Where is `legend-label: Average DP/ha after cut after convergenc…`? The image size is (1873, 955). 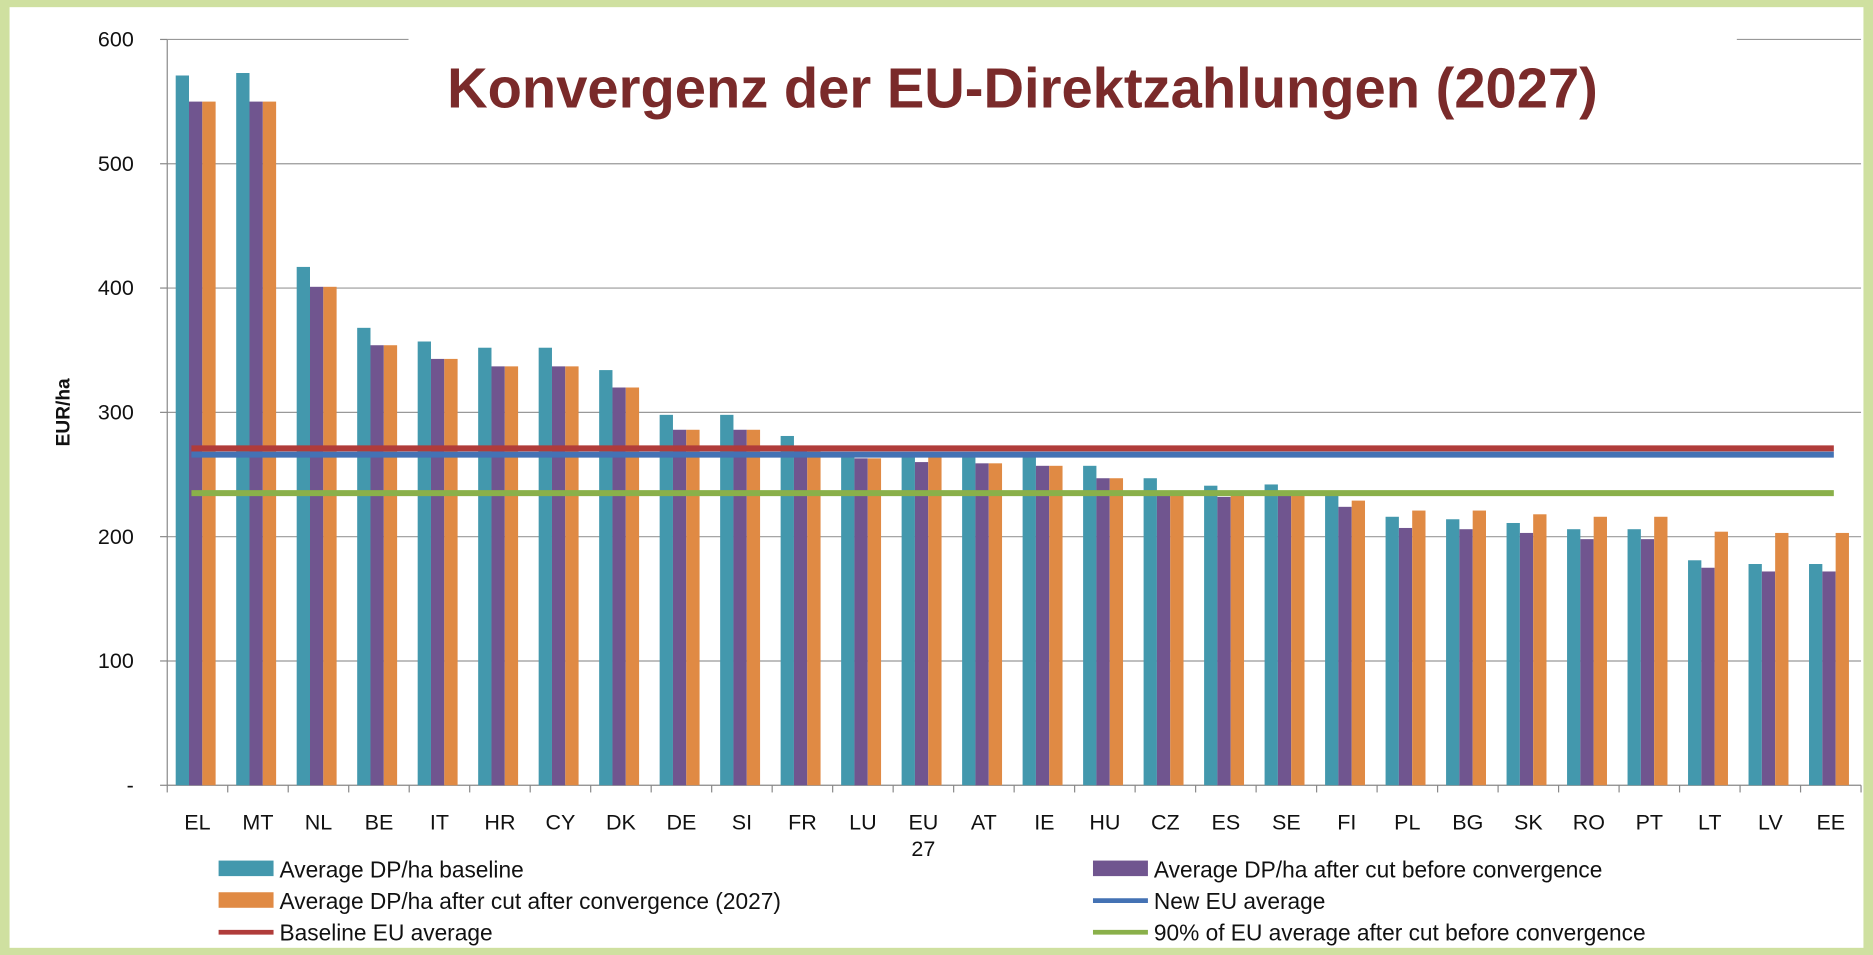
legend-label: Average DP/ha after cut after convergenc… is located at coordinates (530, 901).